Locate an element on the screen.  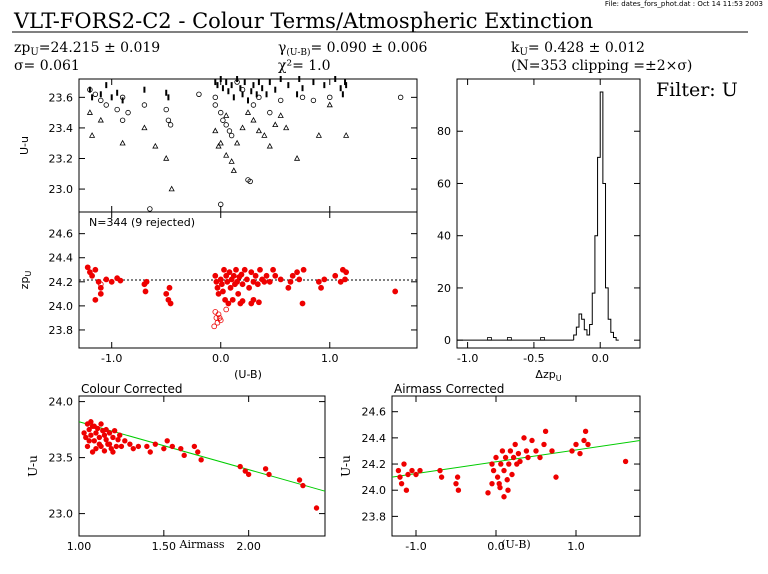
histogram-ytick-label: 60 is located at coordinates (444, 183).